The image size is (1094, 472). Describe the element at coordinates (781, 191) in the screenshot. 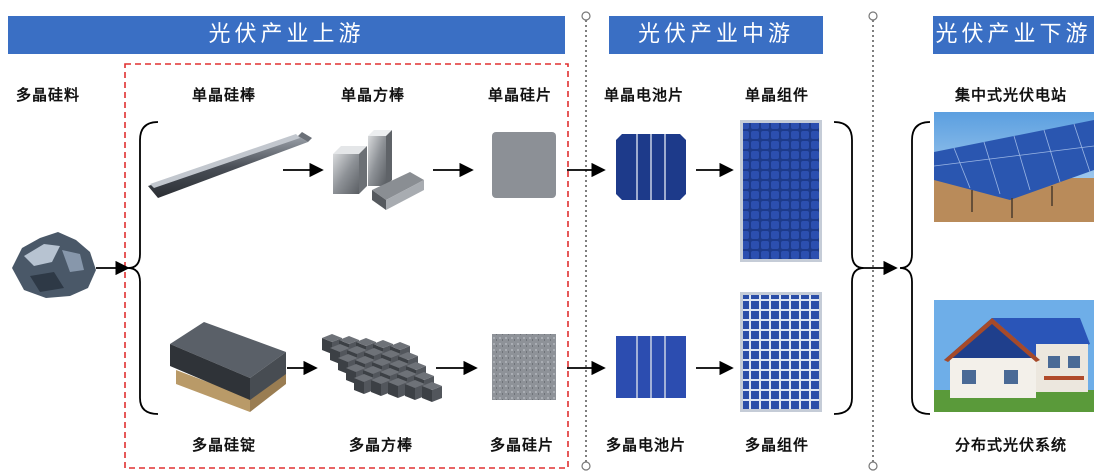

I see `mono-module-image` at that location.